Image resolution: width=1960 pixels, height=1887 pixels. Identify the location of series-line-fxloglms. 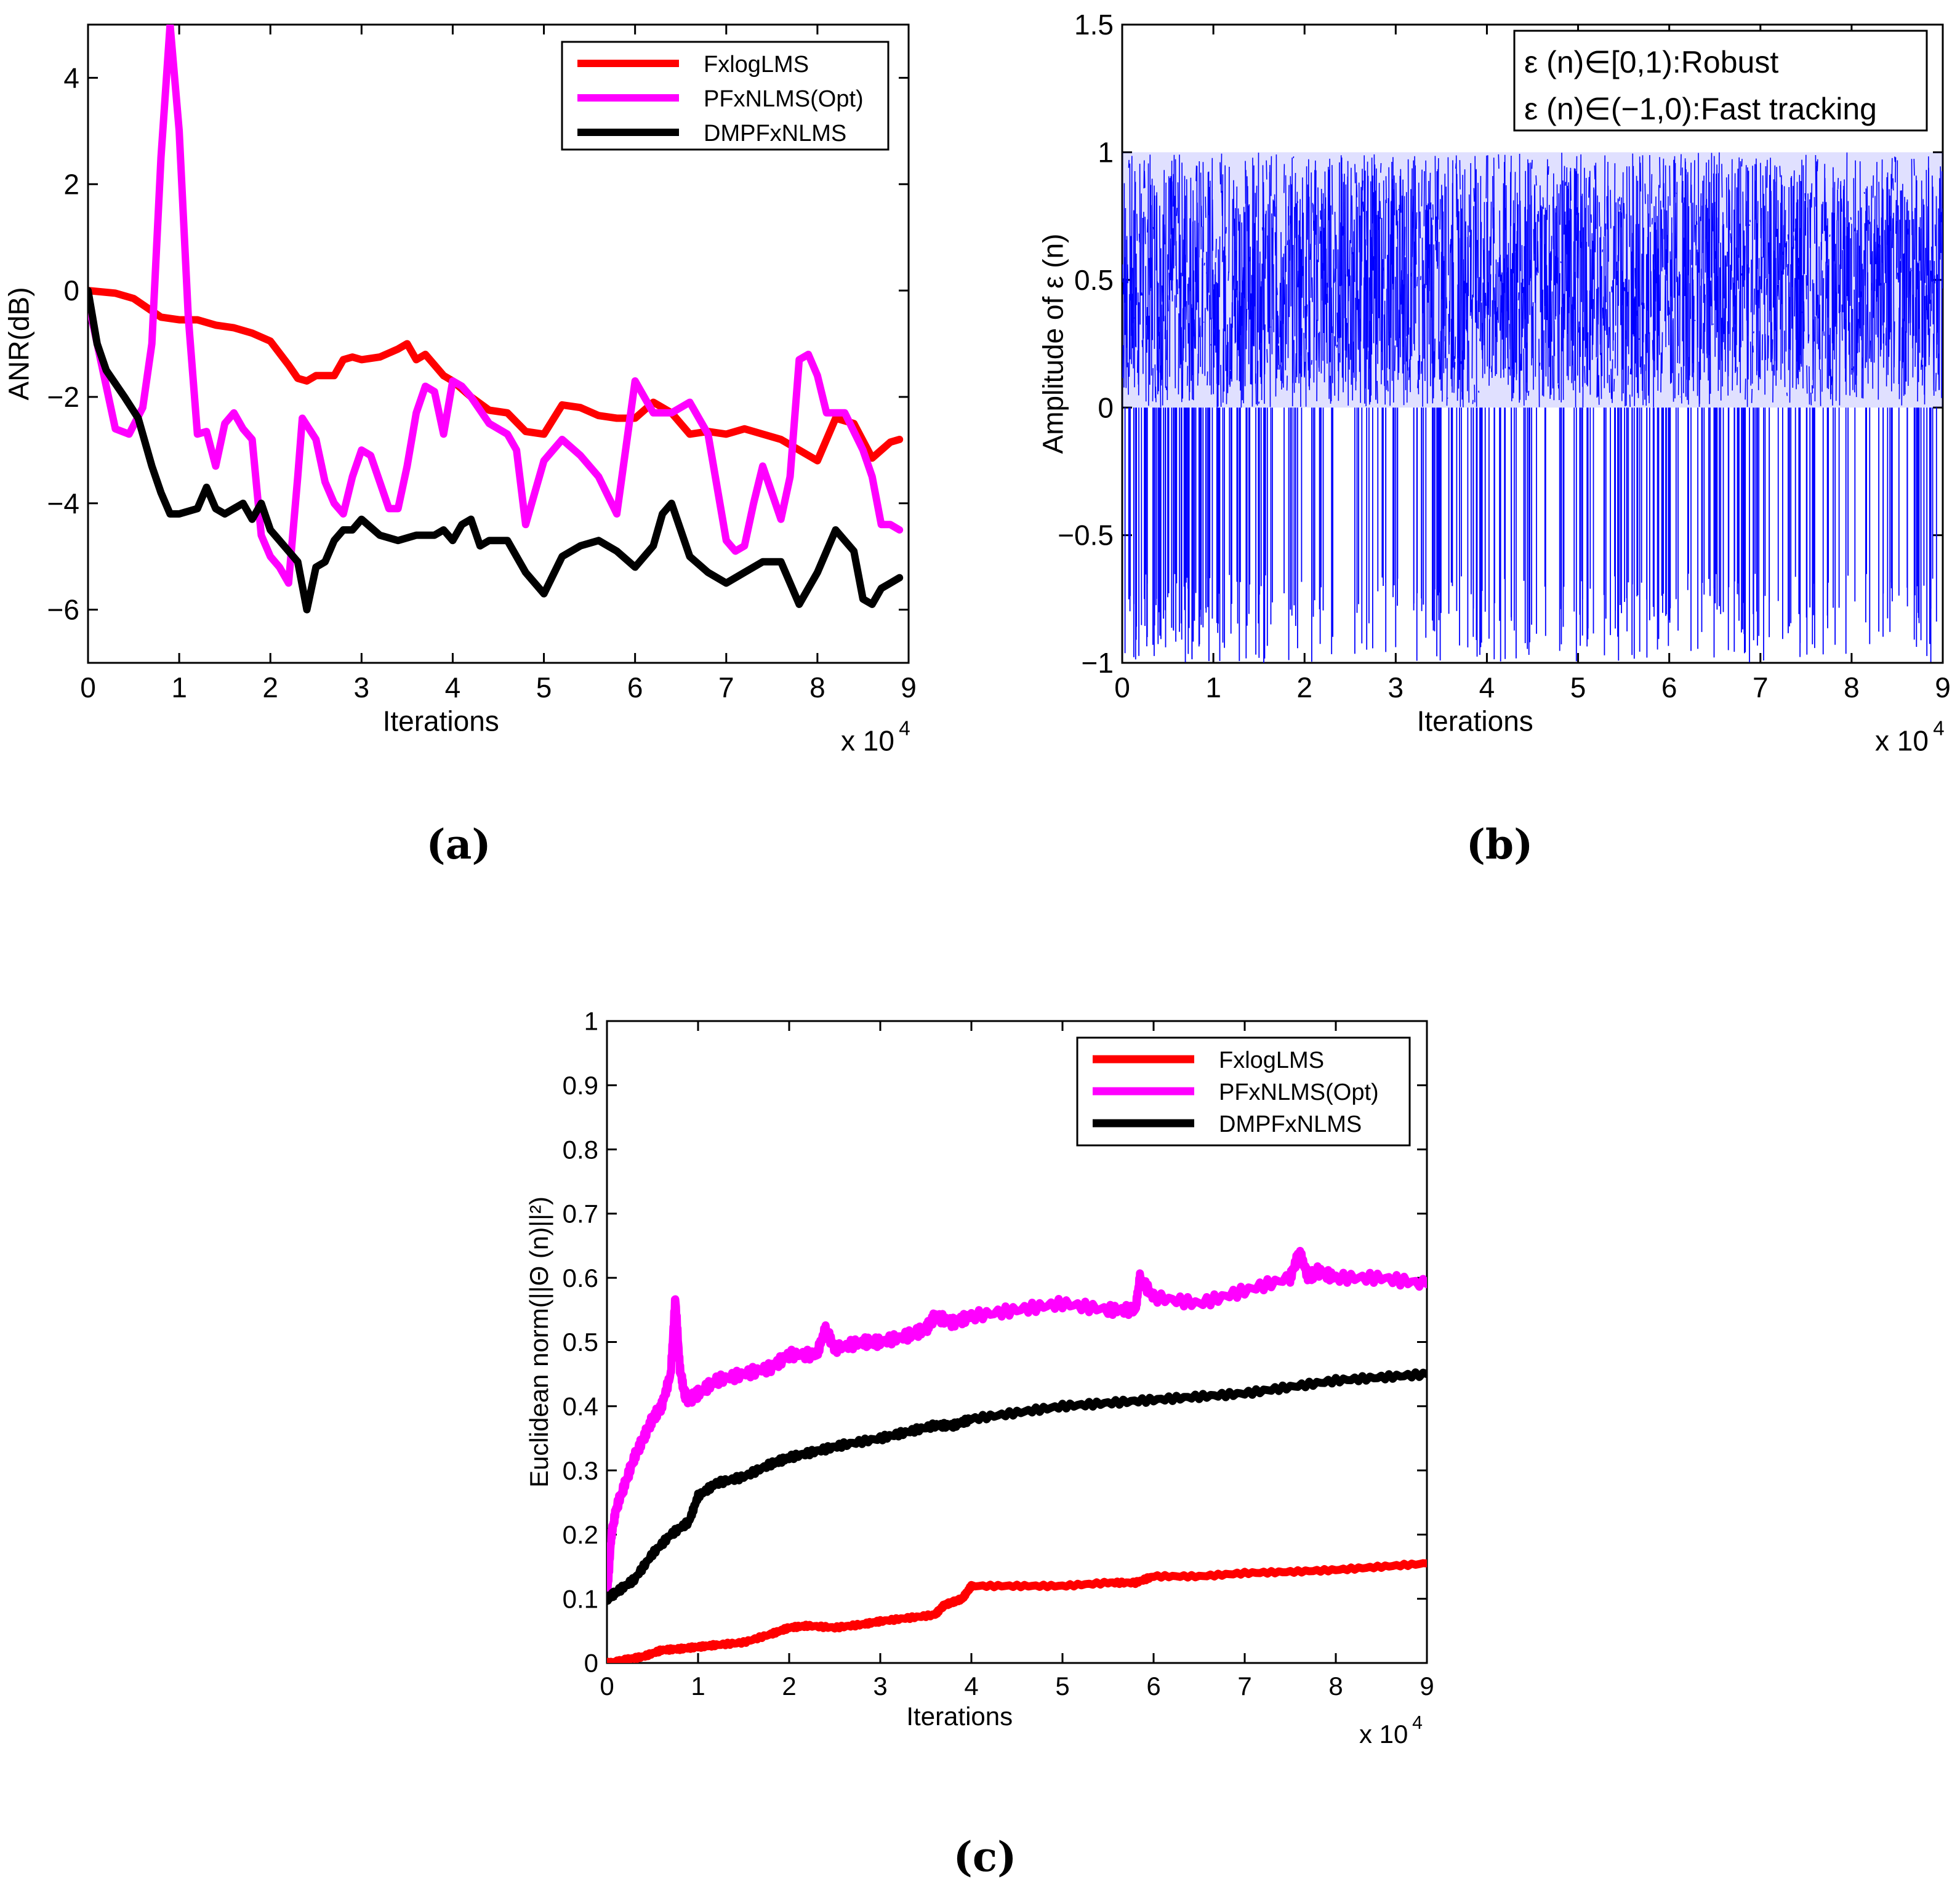
(1017, 1611).